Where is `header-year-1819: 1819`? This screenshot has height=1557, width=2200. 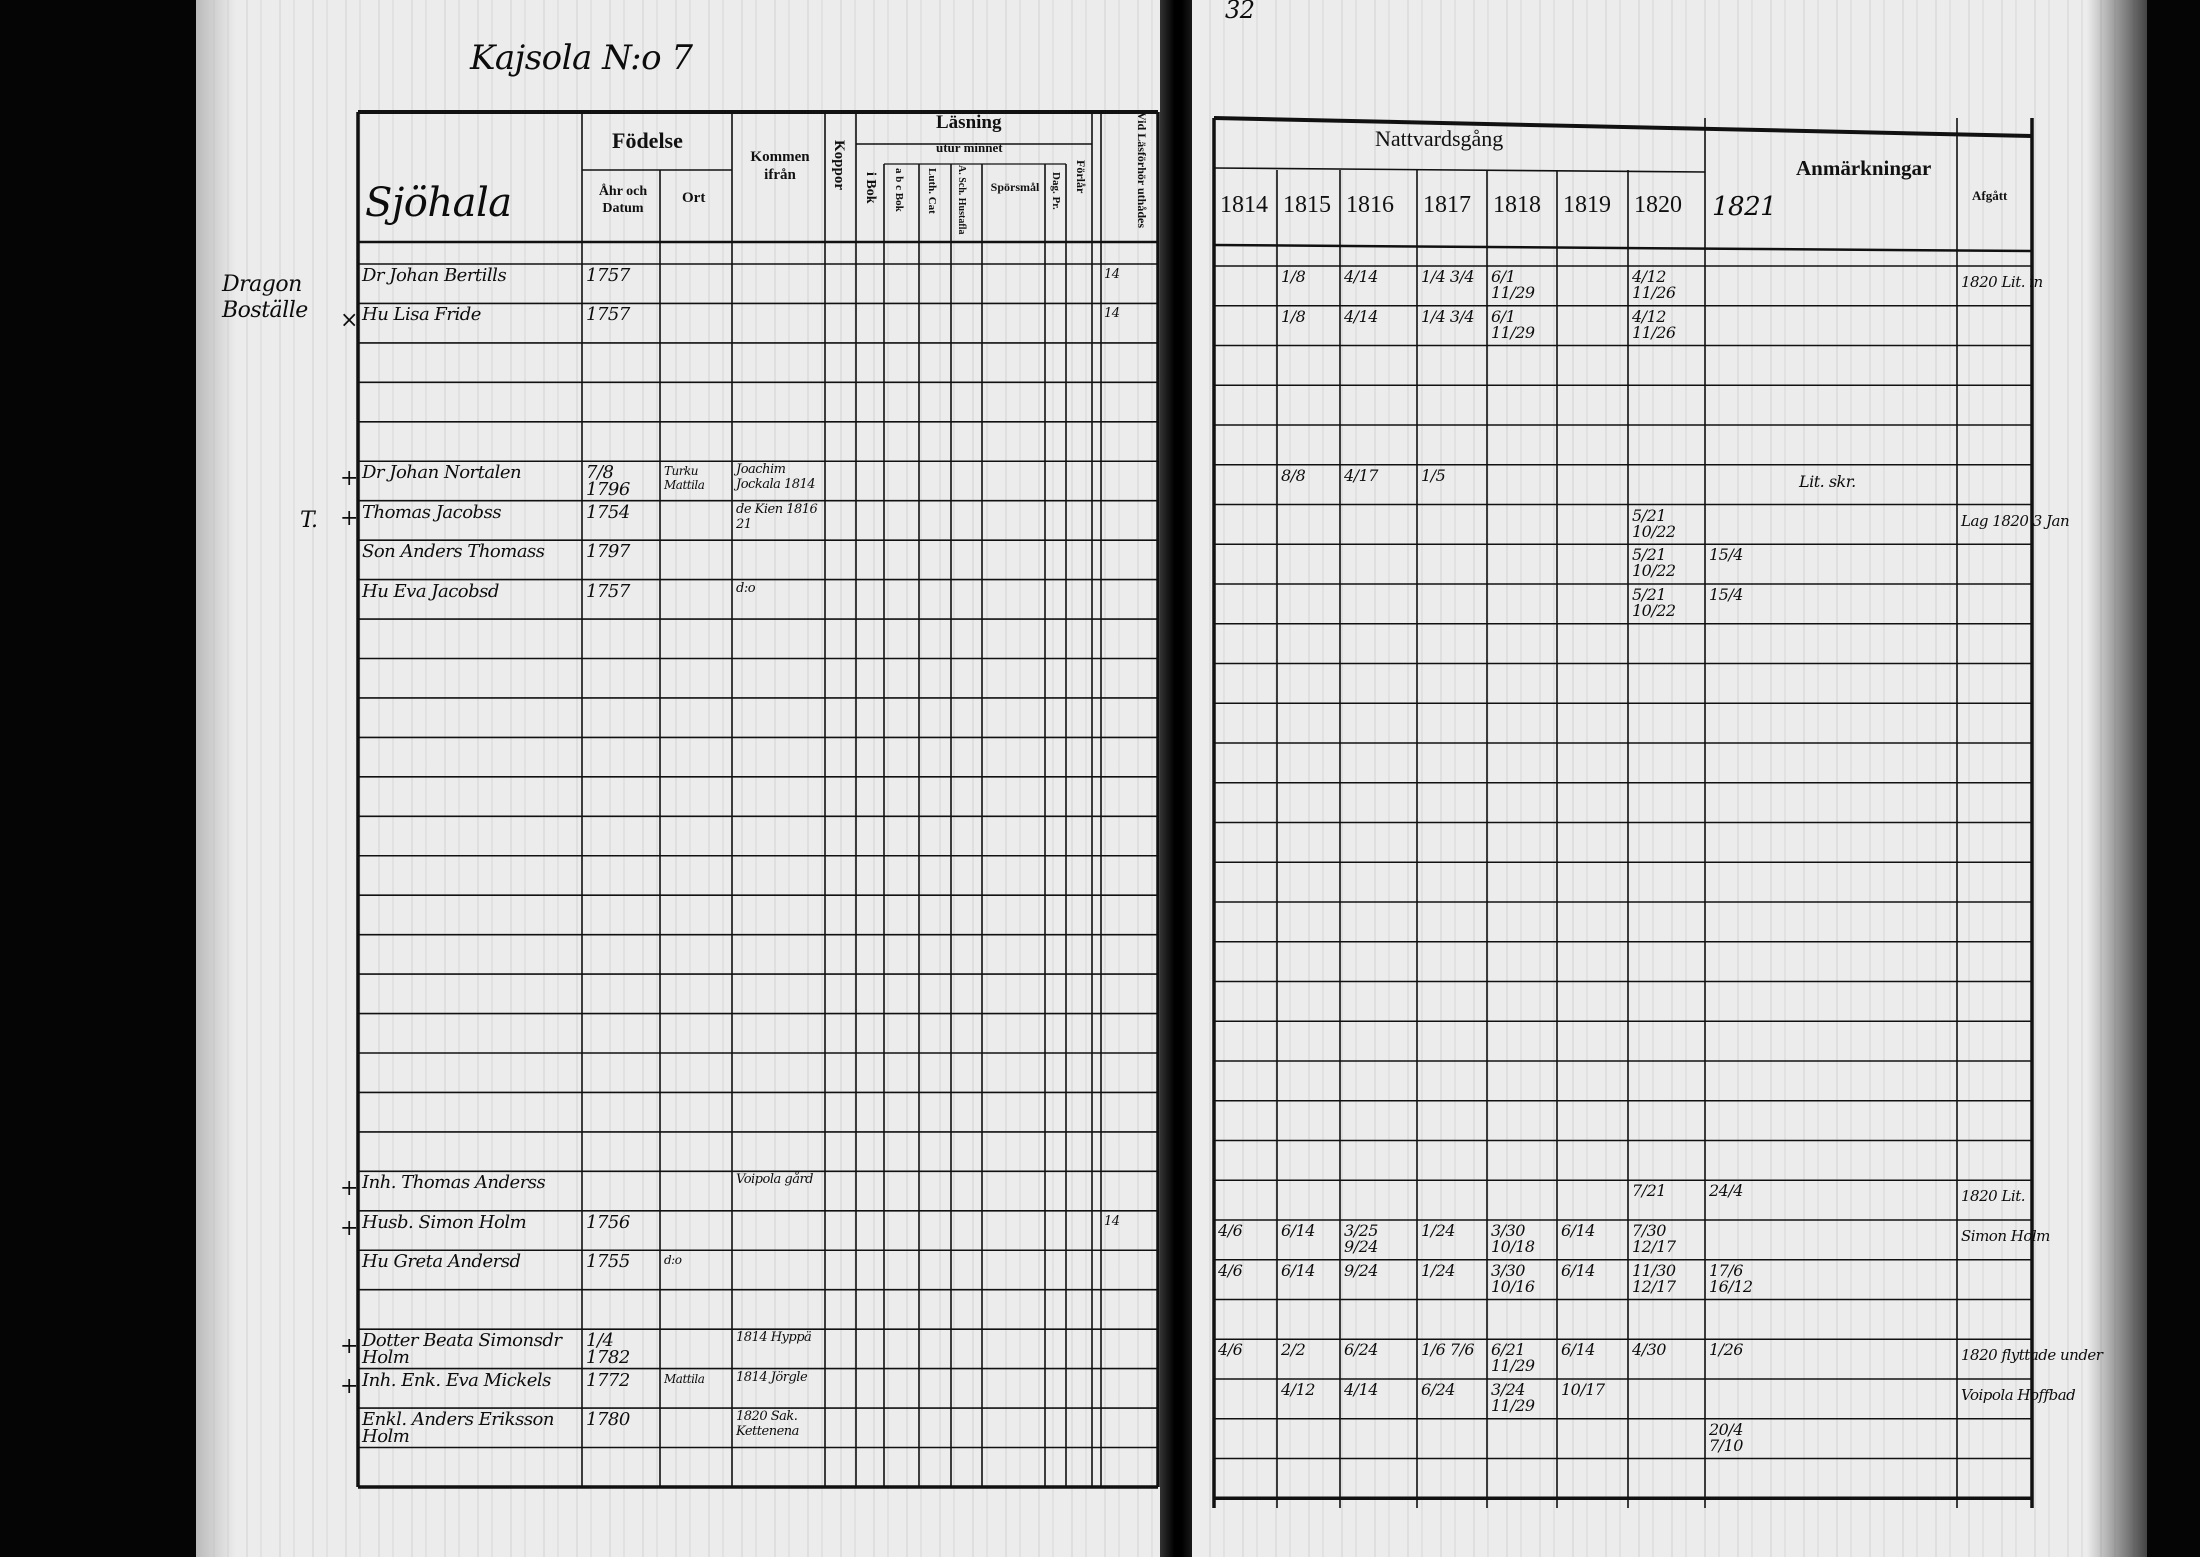 header-year-1819: 1819 is located at coordinates (1587, 205).